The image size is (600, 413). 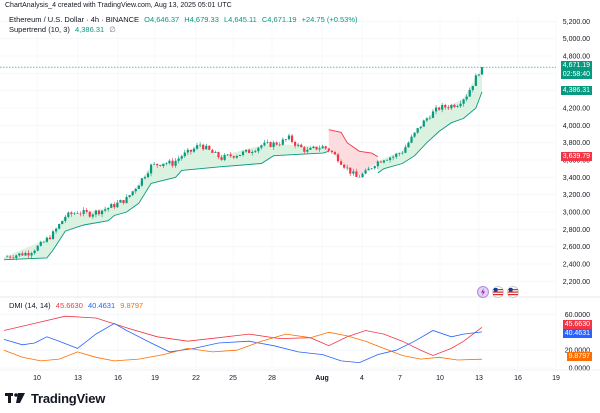 What do you see at coordinates (279, 19) in the screenshot?
I see `close-value: C4,671.19` at bounding box center [279, 19].